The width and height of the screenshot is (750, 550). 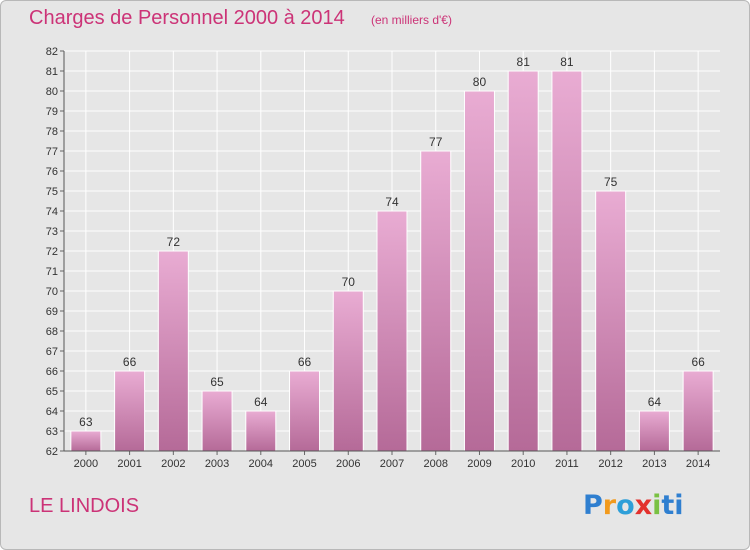 I want to click on x-tick-label: 2001, so click(x=129, y=464).